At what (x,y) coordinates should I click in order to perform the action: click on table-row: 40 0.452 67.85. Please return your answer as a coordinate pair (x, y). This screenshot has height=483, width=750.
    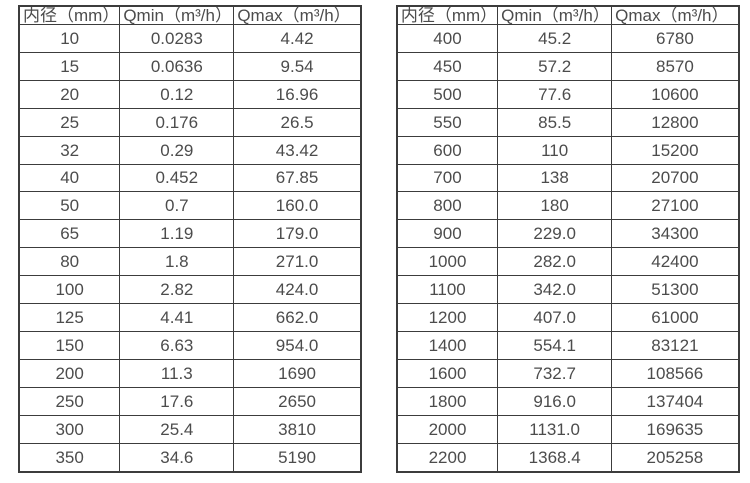
    Looking at the image, I should click on (190, 178).